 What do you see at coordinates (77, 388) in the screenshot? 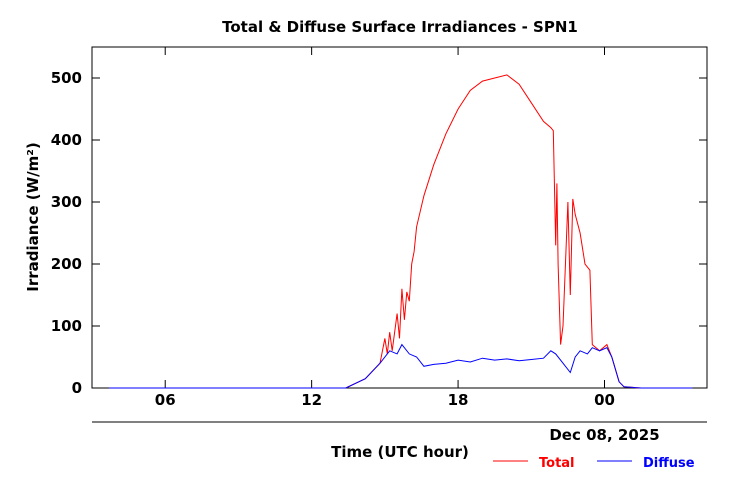
I see `y-tick-label: 0` at bounding box center [77, 388].